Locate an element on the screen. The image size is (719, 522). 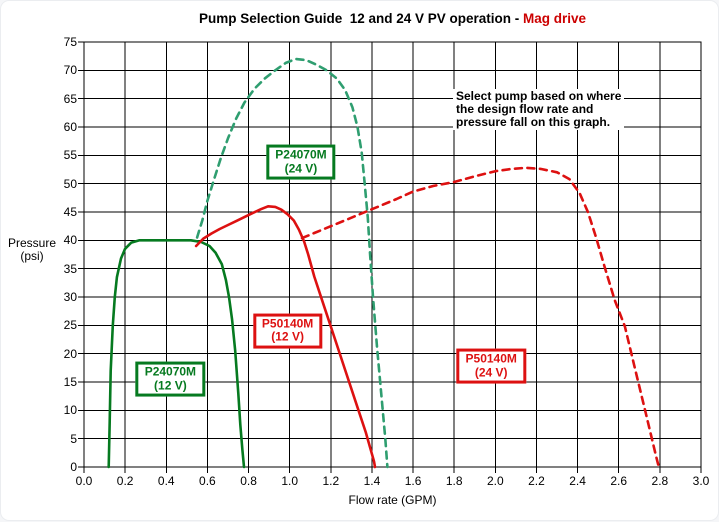
x-tick-label: 0.8 is located at coordinates (249, 481).